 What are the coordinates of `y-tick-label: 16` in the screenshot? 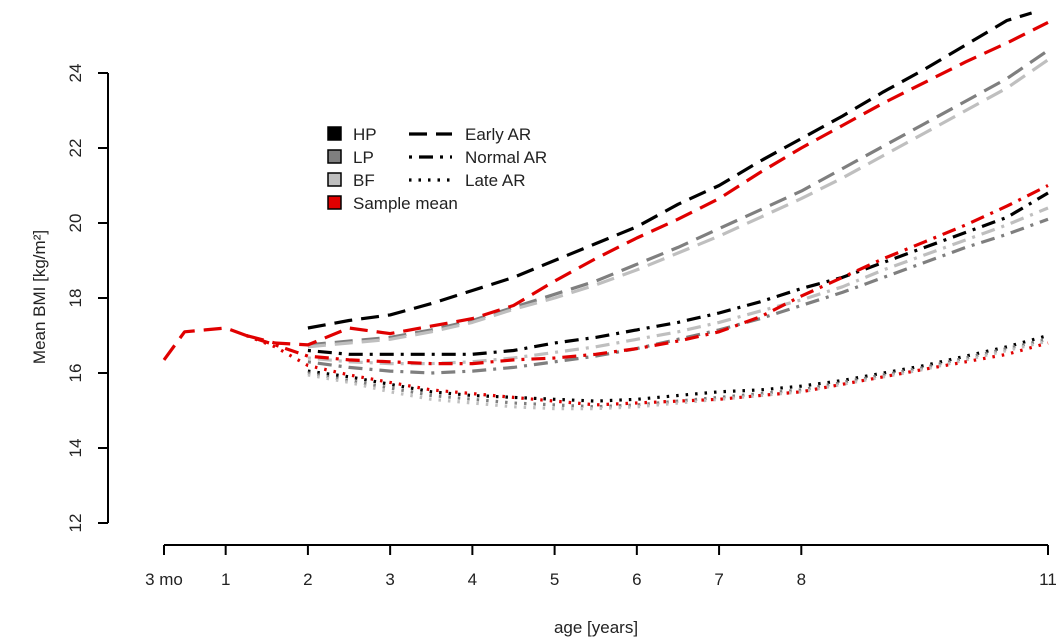 It's located at (75, 373).